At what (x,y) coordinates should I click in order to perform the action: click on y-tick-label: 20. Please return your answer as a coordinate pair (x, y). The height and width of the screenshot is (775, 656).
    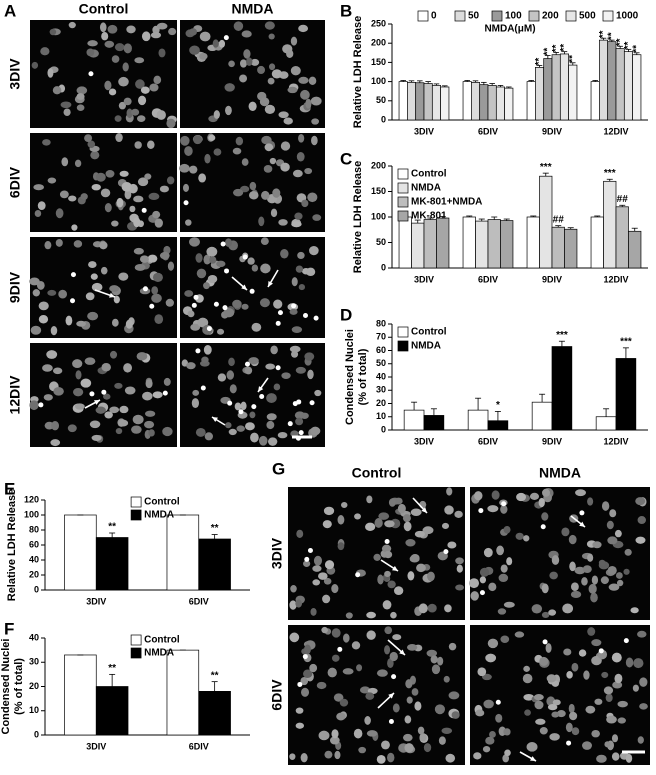
    Looking at the image, I should click on (34, 574).